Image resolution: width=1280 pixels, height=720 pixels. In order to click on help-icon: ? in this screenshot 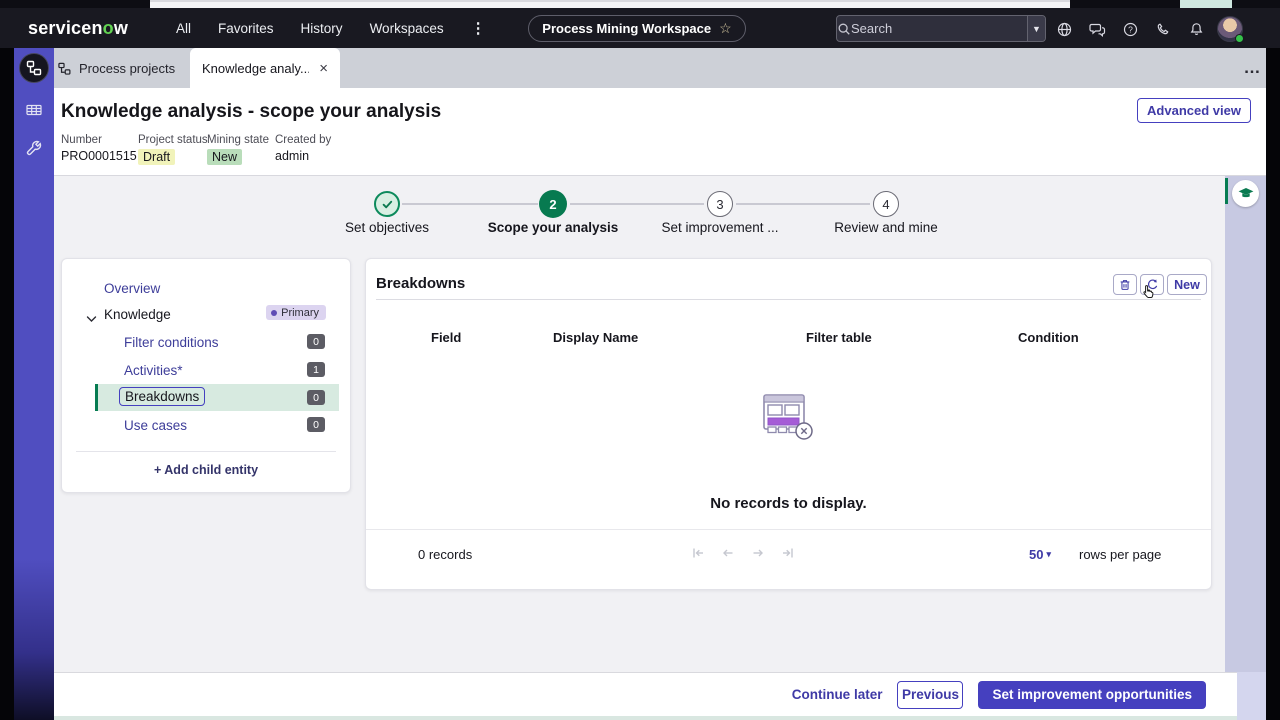, I will do `click(1130, 29)`.